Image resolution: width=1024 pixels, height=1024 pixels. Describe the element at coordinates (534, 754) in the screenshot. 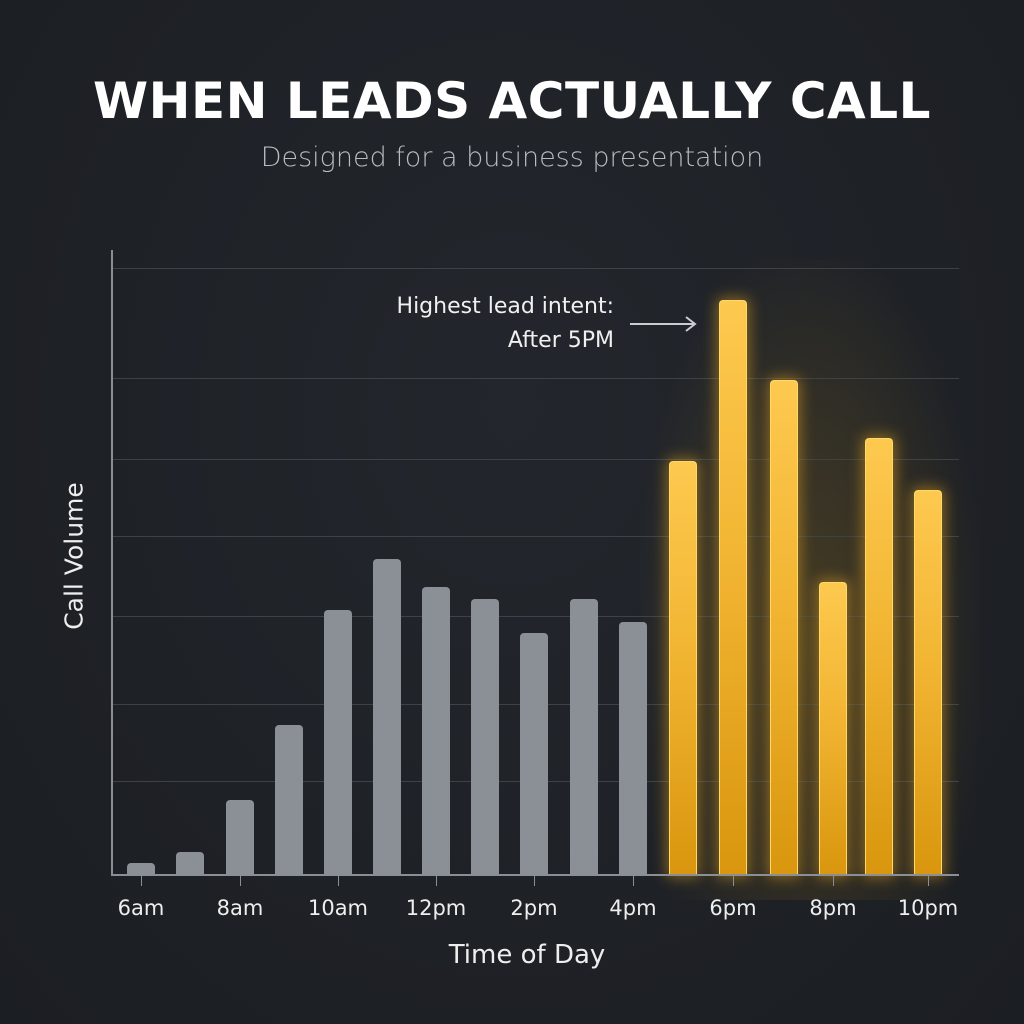

I see `bar-2pm` at that location.